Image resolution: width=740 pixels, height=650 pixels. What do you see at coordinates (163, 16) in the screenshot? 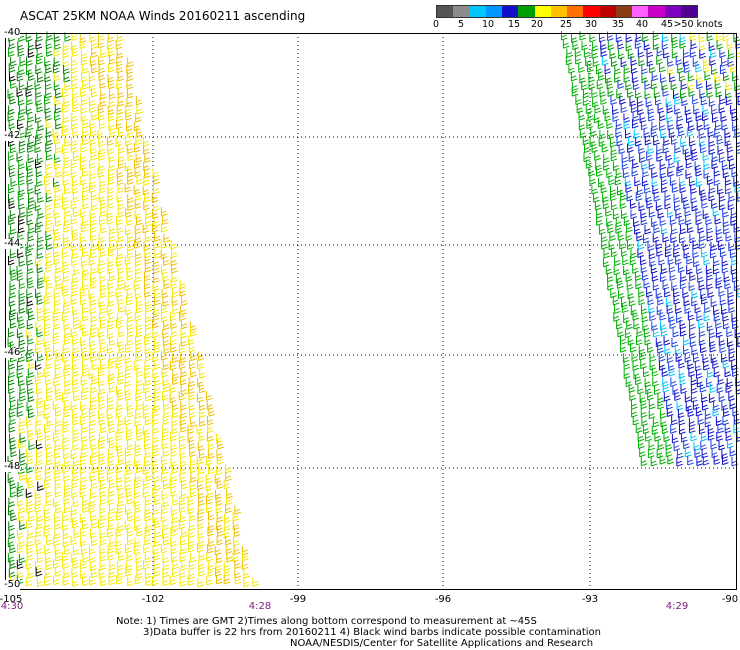
I see `map-title: ASCAT 25KM NOAA Winds 20160211 ascending` at bounding box center [163, 16].